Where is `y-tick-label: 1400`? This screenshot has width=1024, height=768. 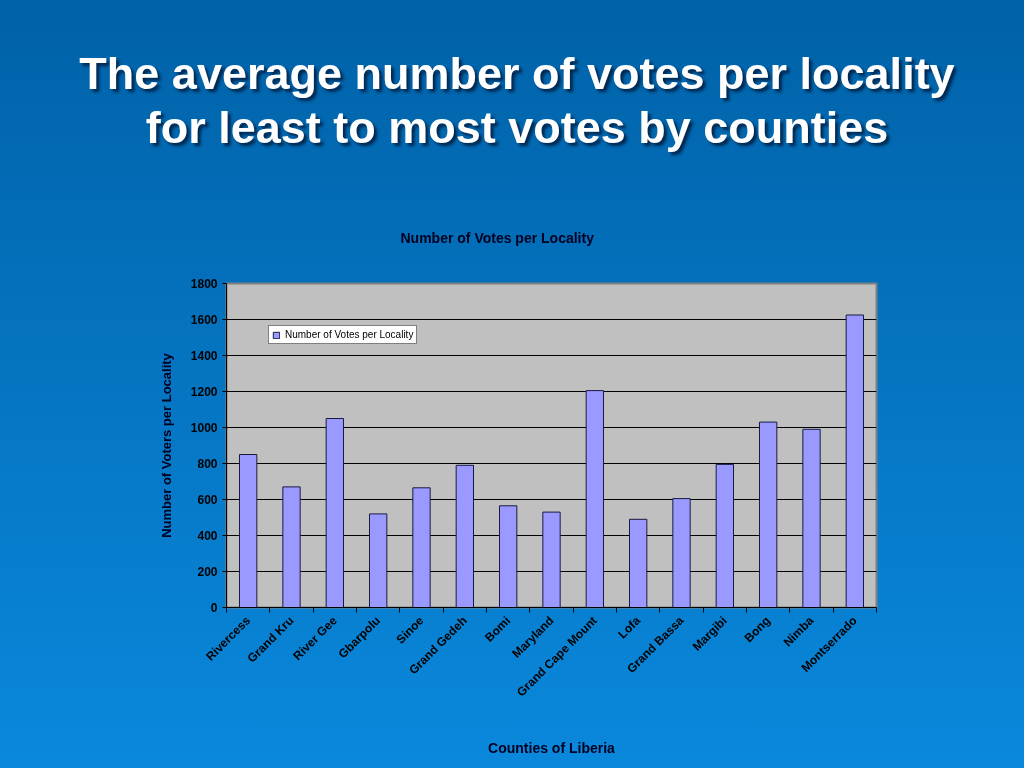 y-tick-label: 1400 is located at coordinates (204, 356).